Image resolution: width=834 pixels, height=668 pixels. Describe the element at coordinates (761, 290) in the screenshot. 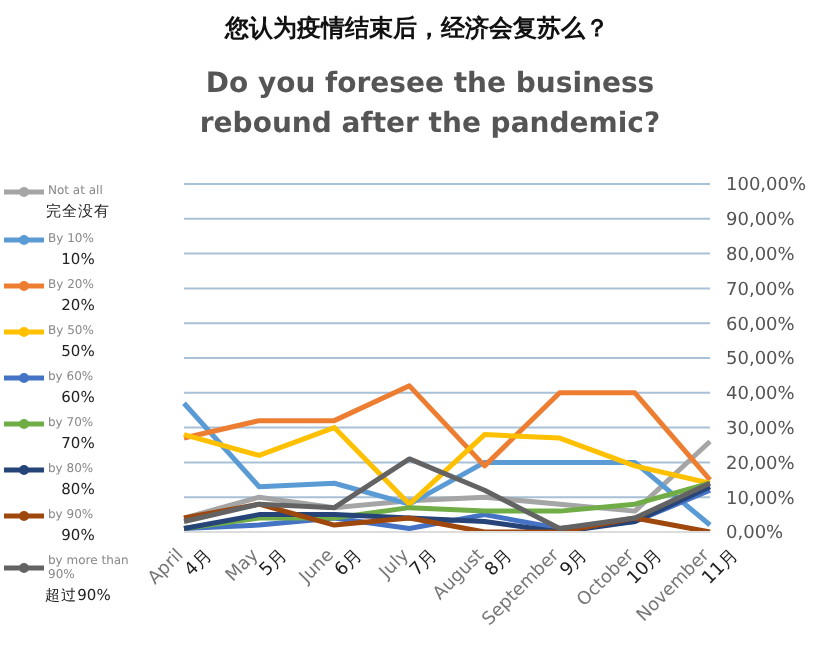

I see `y-tick-label: 70,00%` at that location.